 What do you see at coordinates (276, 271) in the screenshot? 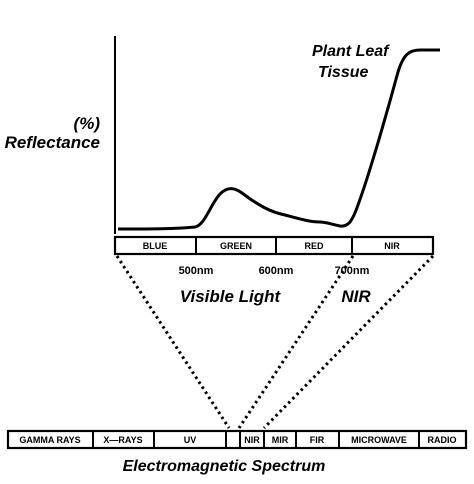
I see `tick-label-600nm: 600nm` at bounding box center [276, 271].